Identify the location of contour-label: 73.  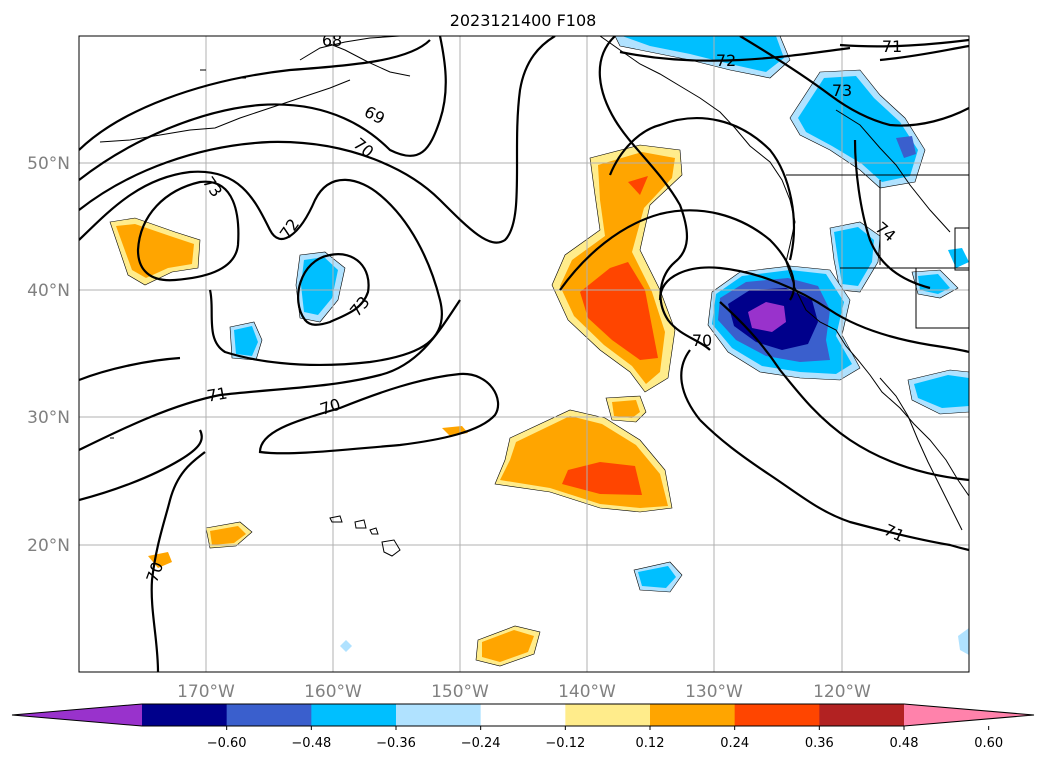
(842, 90).